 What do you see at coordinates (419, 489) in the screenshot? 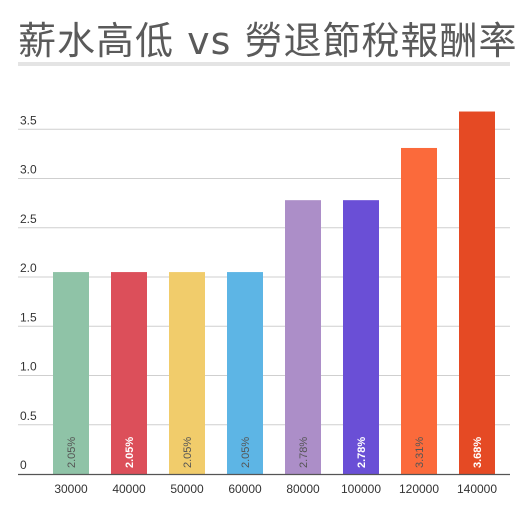
I see `x-tick-label: 120000` at bounding box center [419, 489].